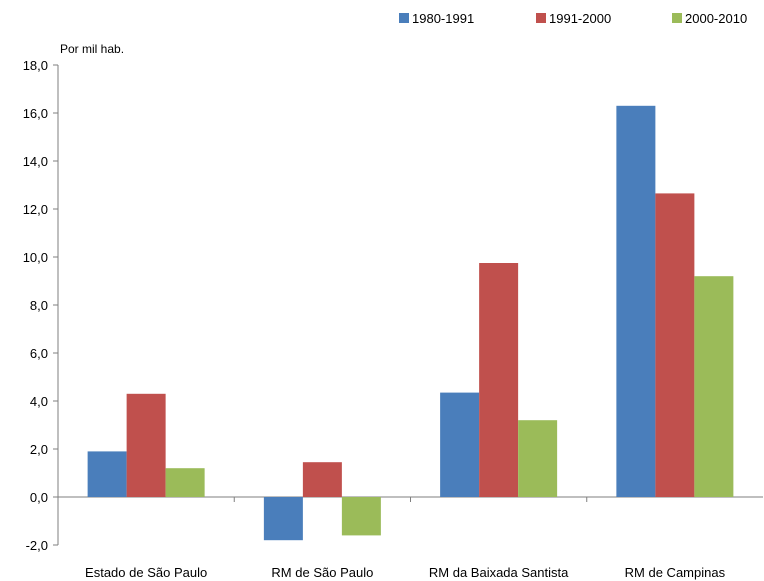  I want to click on y-tick-label: 6,0, so click(39, 353).